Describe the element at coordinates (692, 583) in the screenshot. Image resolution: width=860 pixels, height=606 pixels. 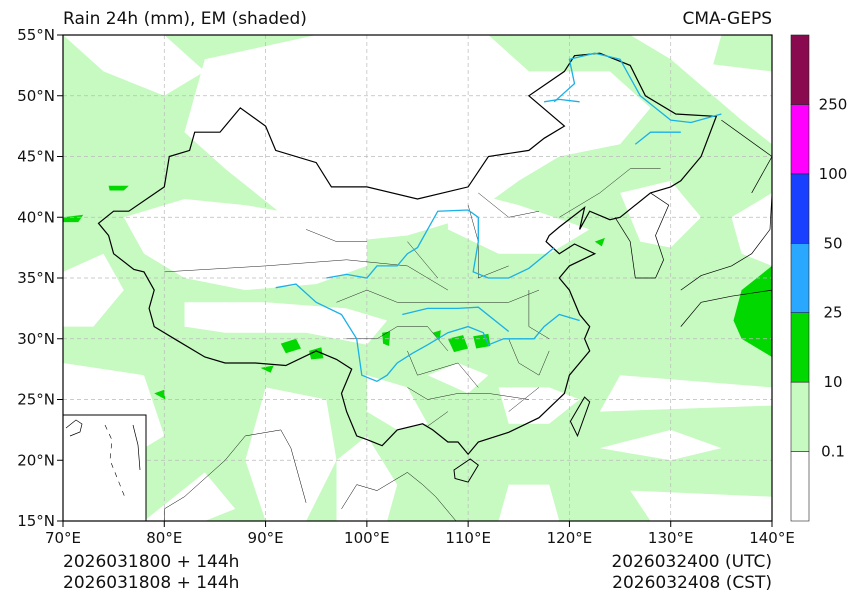
I see `valid-time-cst: 2026032408 (CST)` at that location.